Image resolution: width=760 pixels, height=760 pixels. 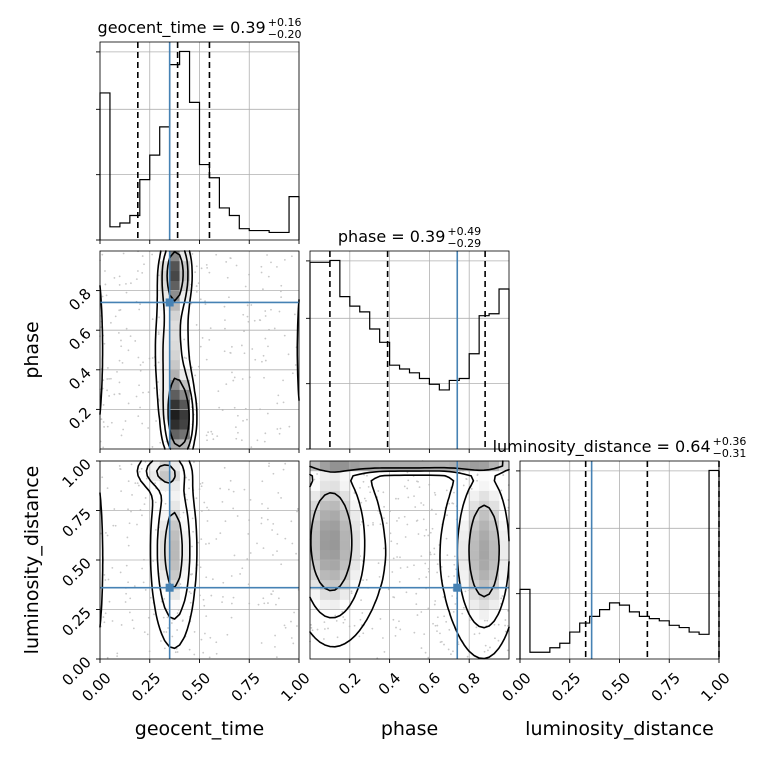 I want to click on x-tick-label: 0.8, so click(x=469, y=684).